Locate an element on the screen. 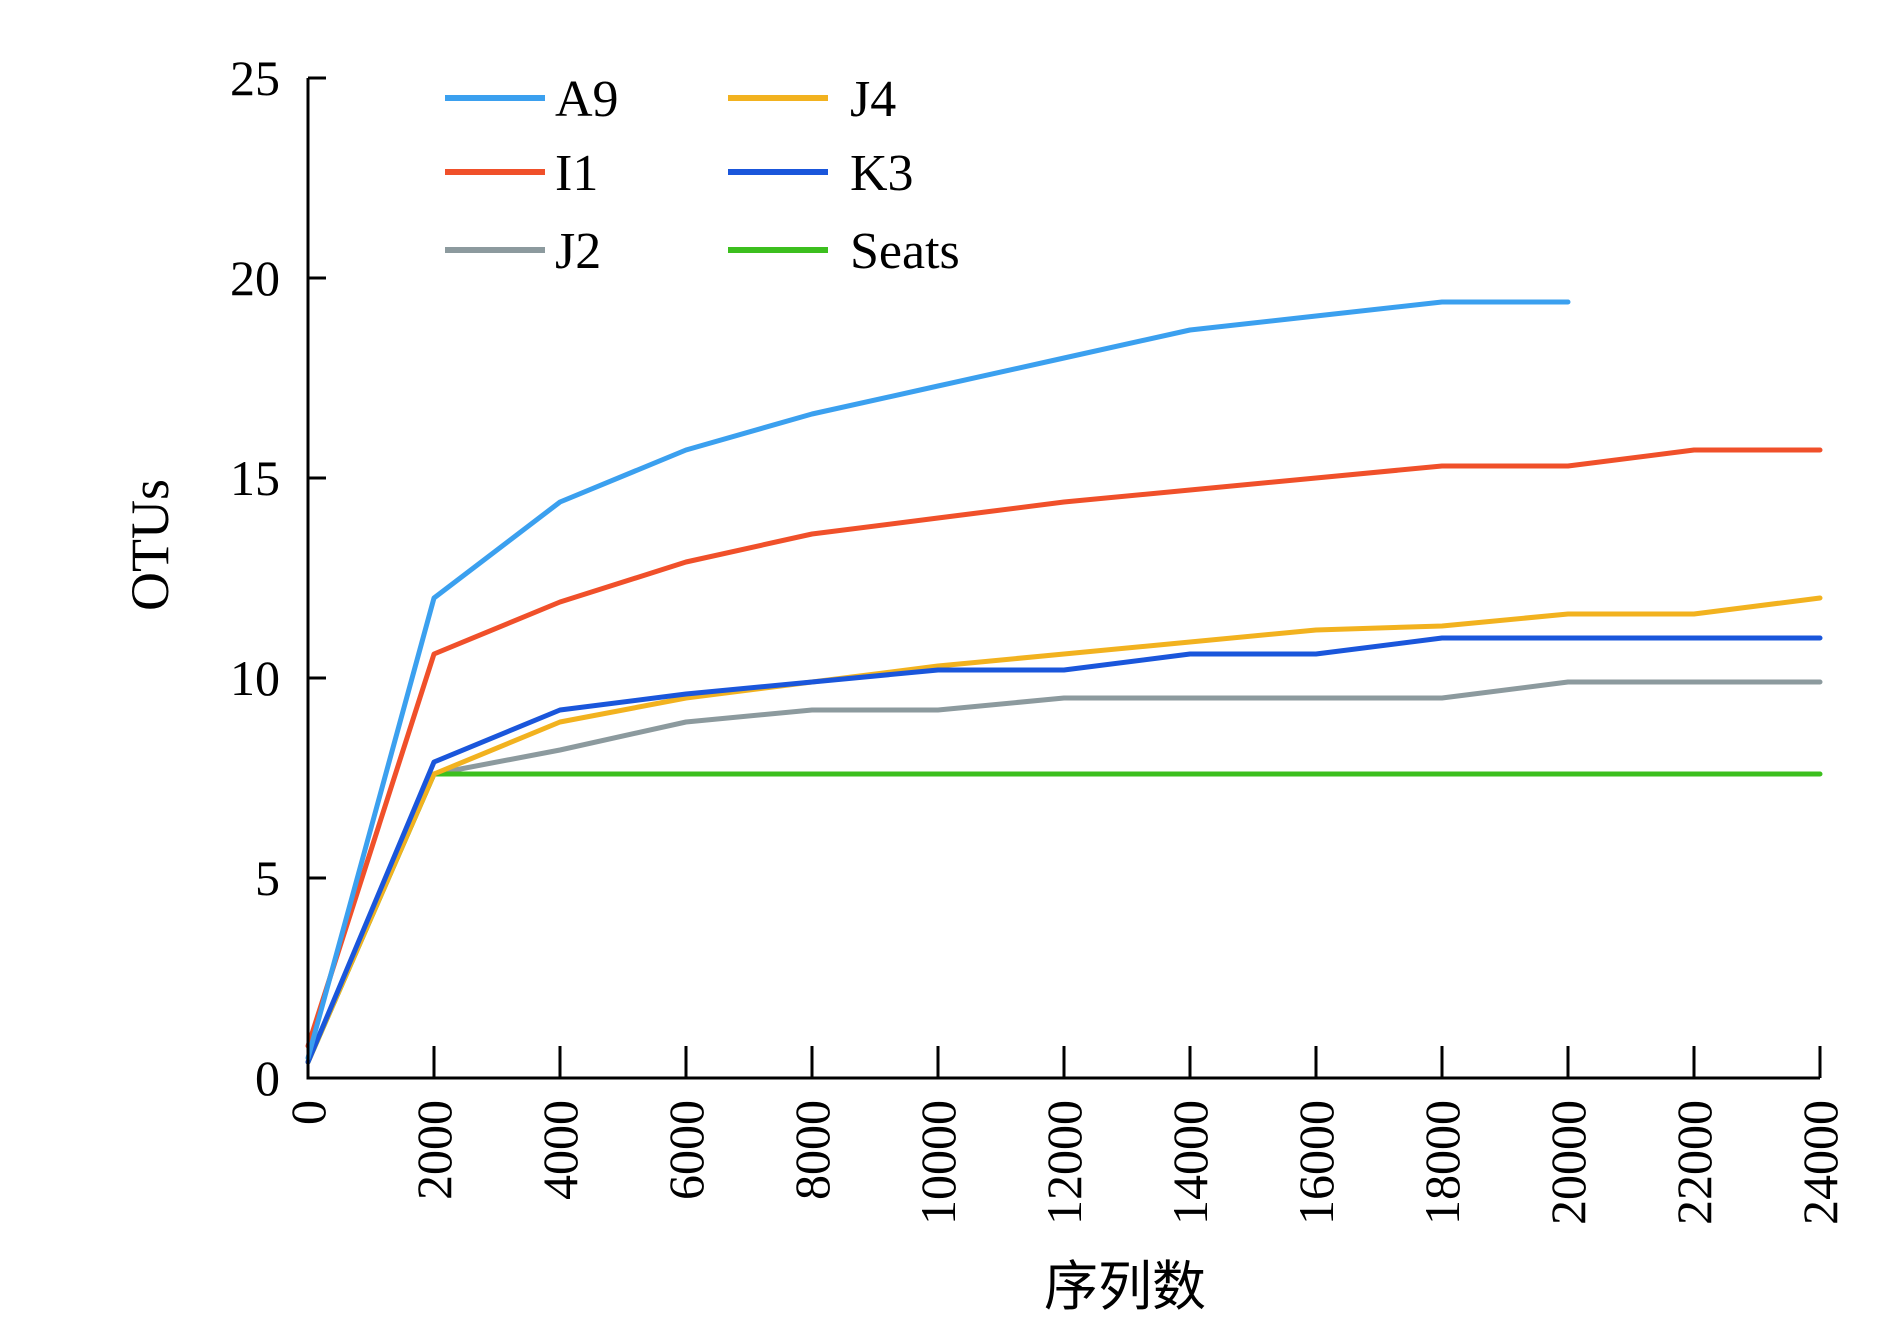 Image resolution: width=1890 pixels, height=1323 pixels. legend-label-i1: I1 is located at coordinates (576, 173).